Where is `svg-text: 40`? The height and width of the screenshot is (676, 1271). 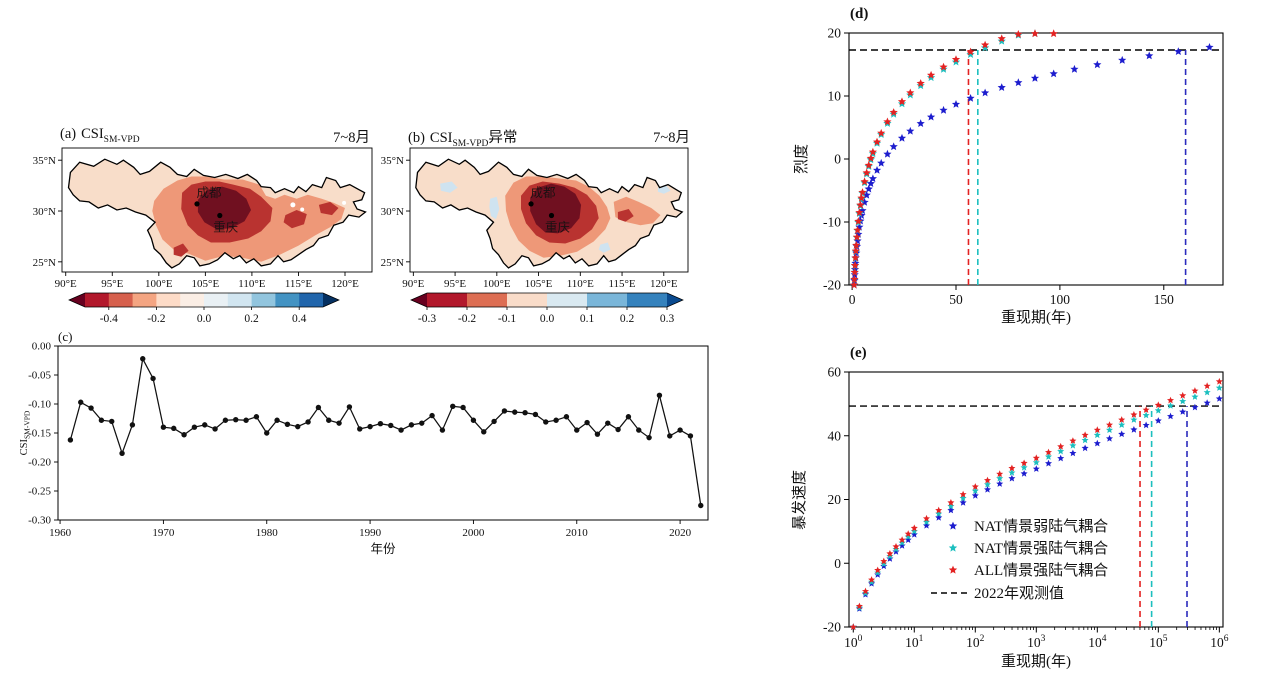
svg-text: 40 is located at coordinates (835, 435).